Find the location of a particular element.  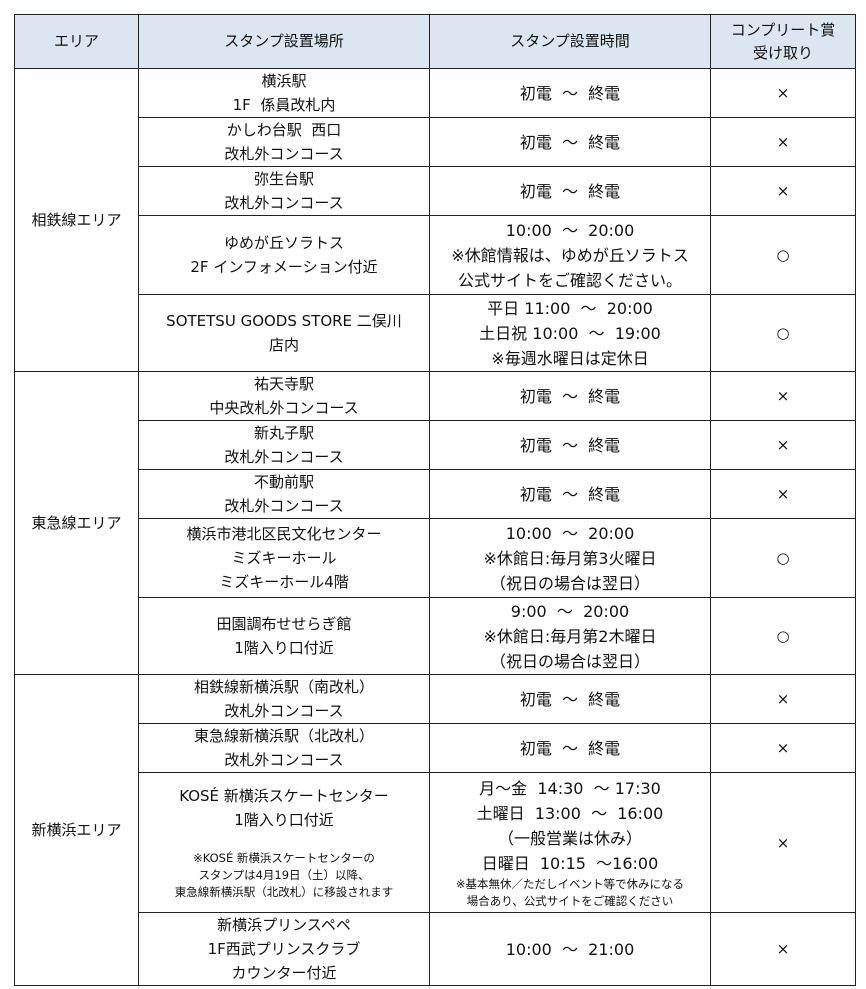

text-line: スタンプは4月19日（土）以降、 is located at coordinates (284, 875).